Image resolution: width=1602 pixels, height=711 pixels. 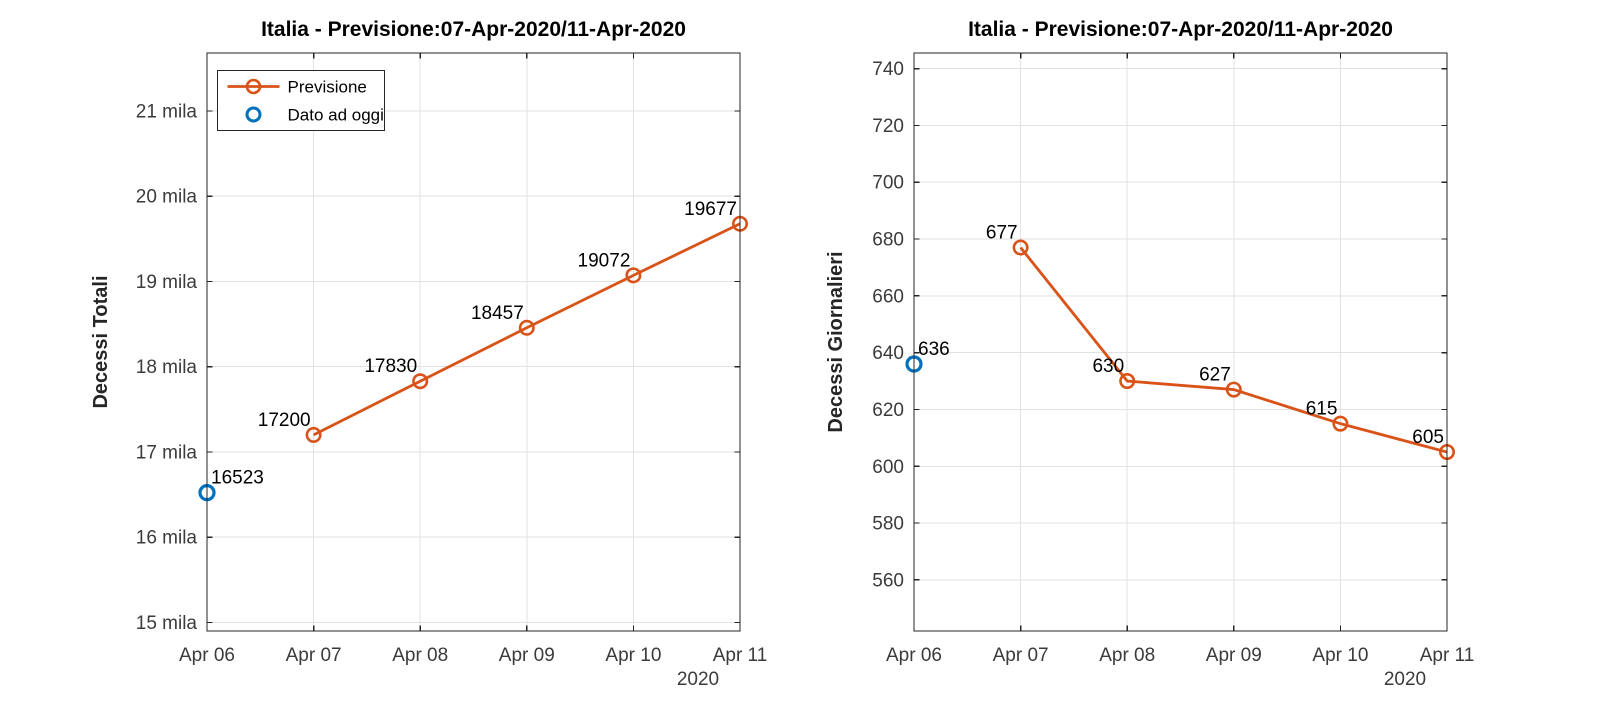 What do you see at coordinates (934, 349) in the screenshot?
I see `data-point-label: 636` at bounding box center [934, 349].